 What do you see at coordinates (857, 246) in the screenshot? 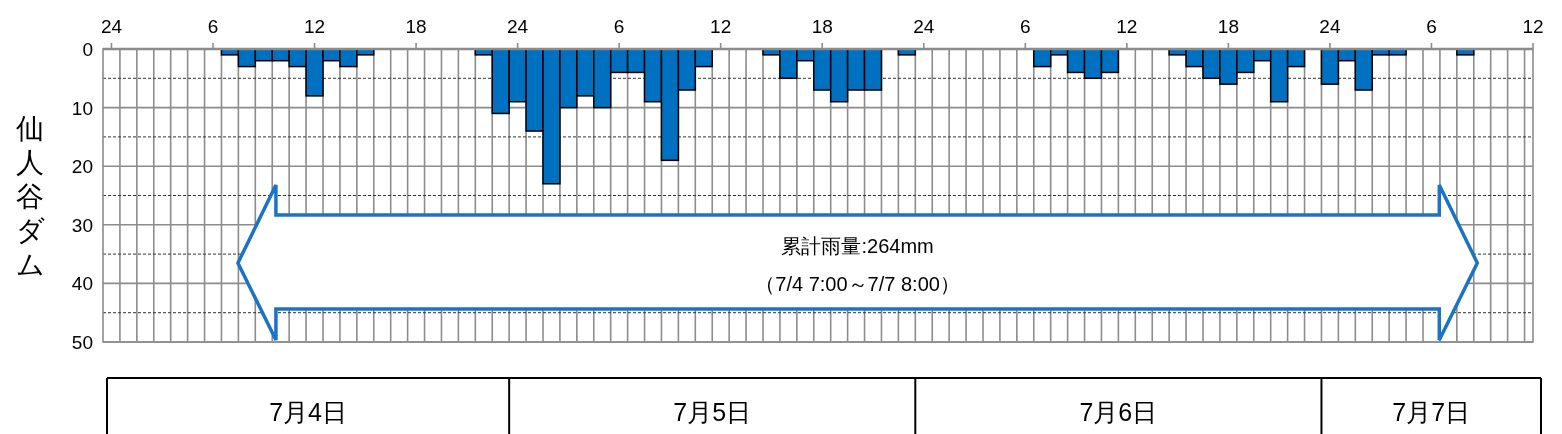
I see `annotation: 累計雨量:264mm` at bounding box center [857, 246].